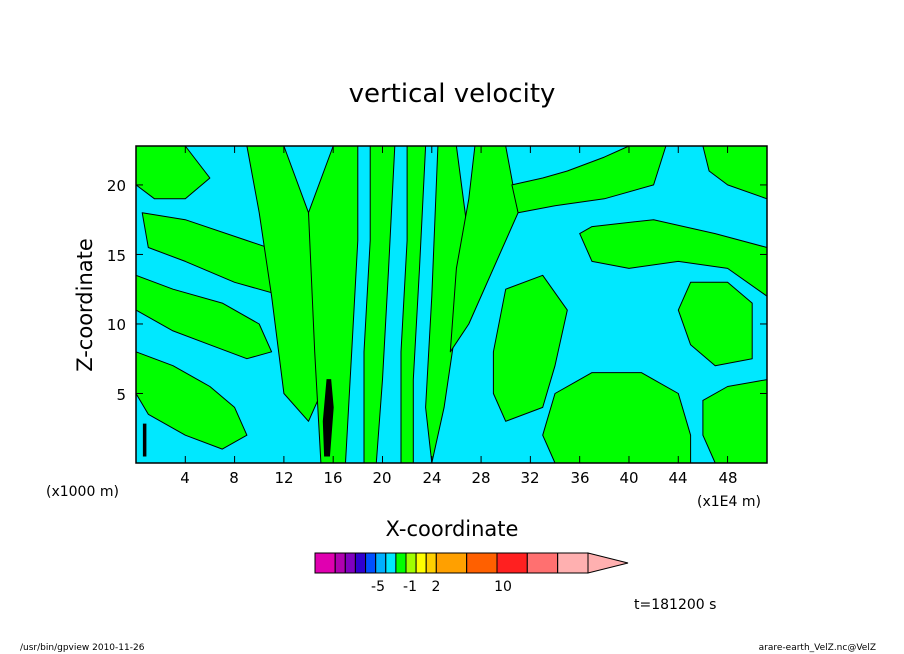  I want to click on x-tick-label: 48, so click(727, 478).